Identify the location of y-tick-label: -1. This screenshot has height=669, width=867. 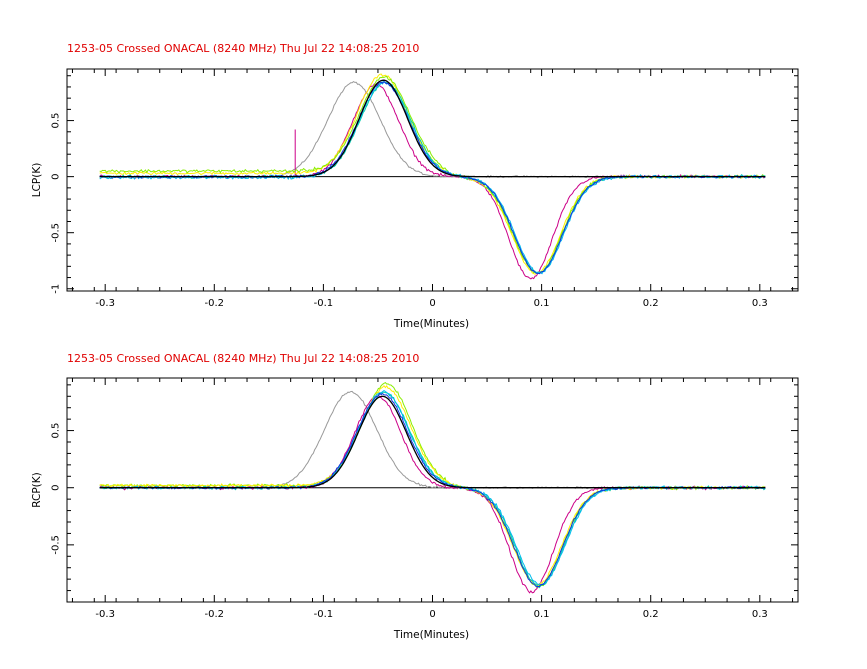
(56, 289).